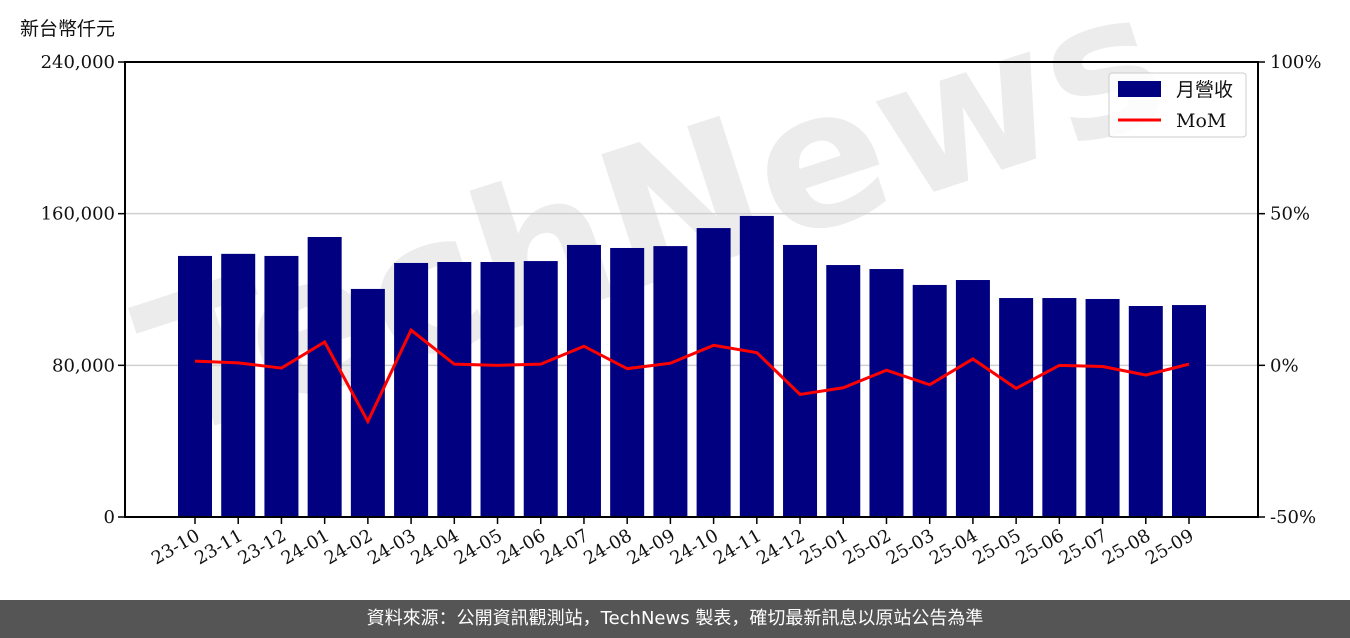 Image resolution: width=1350 pixels, height=638 pixels. Describe the element at coordinates (607, 547) in the screenshot. I see `x-tick-label: 24-08` at that location.